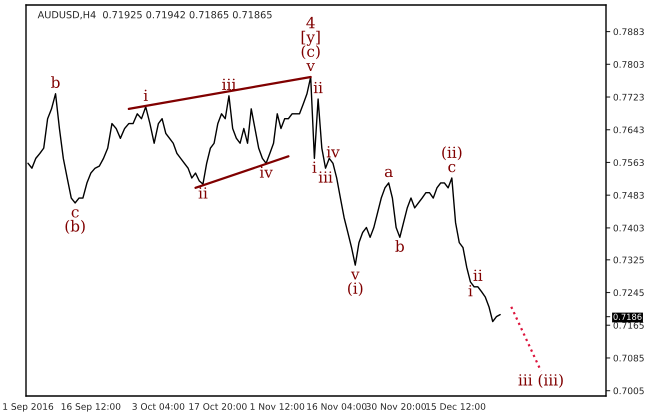 This screenshot has height=414, width=646. What do you see at coordinates (452, 159) in the screenshot?
I see `annotation: (ii) c` at bounding box center [452, 159].